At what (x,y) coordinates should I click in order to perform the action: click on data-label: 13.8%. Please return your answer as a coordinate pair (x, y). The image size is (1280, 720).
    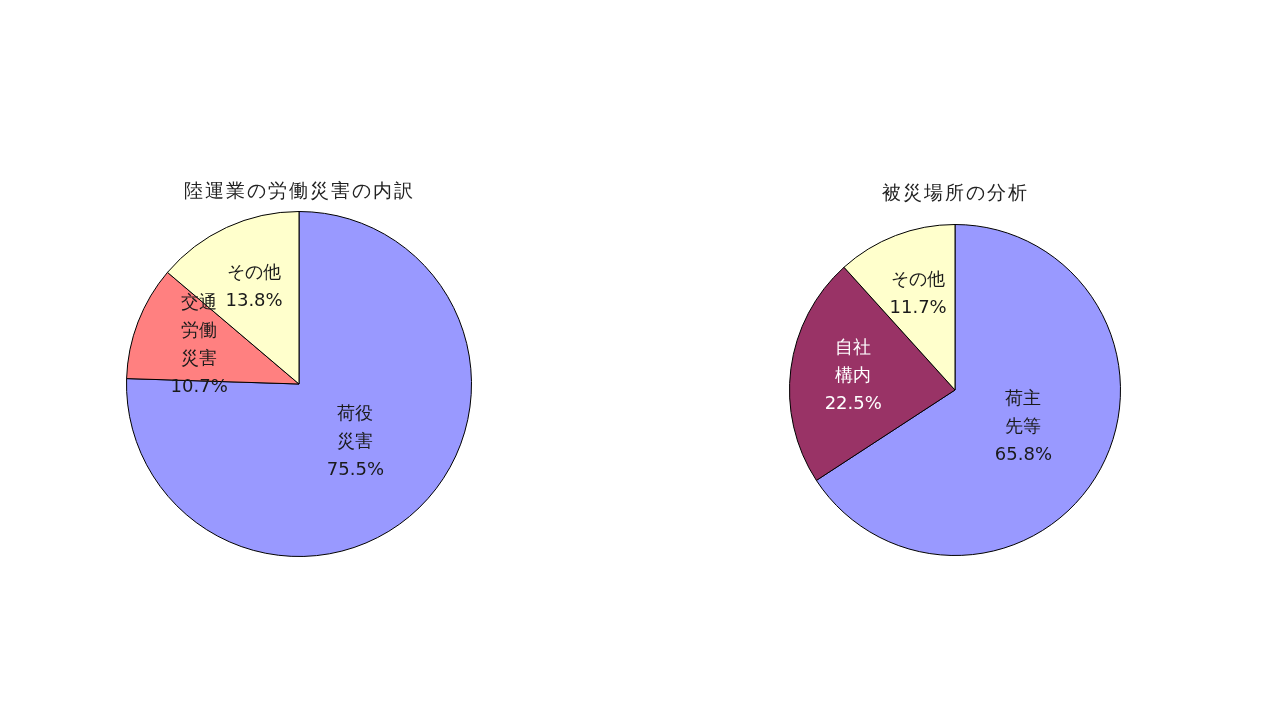
    Looking at the image, I should click on (254, 299).